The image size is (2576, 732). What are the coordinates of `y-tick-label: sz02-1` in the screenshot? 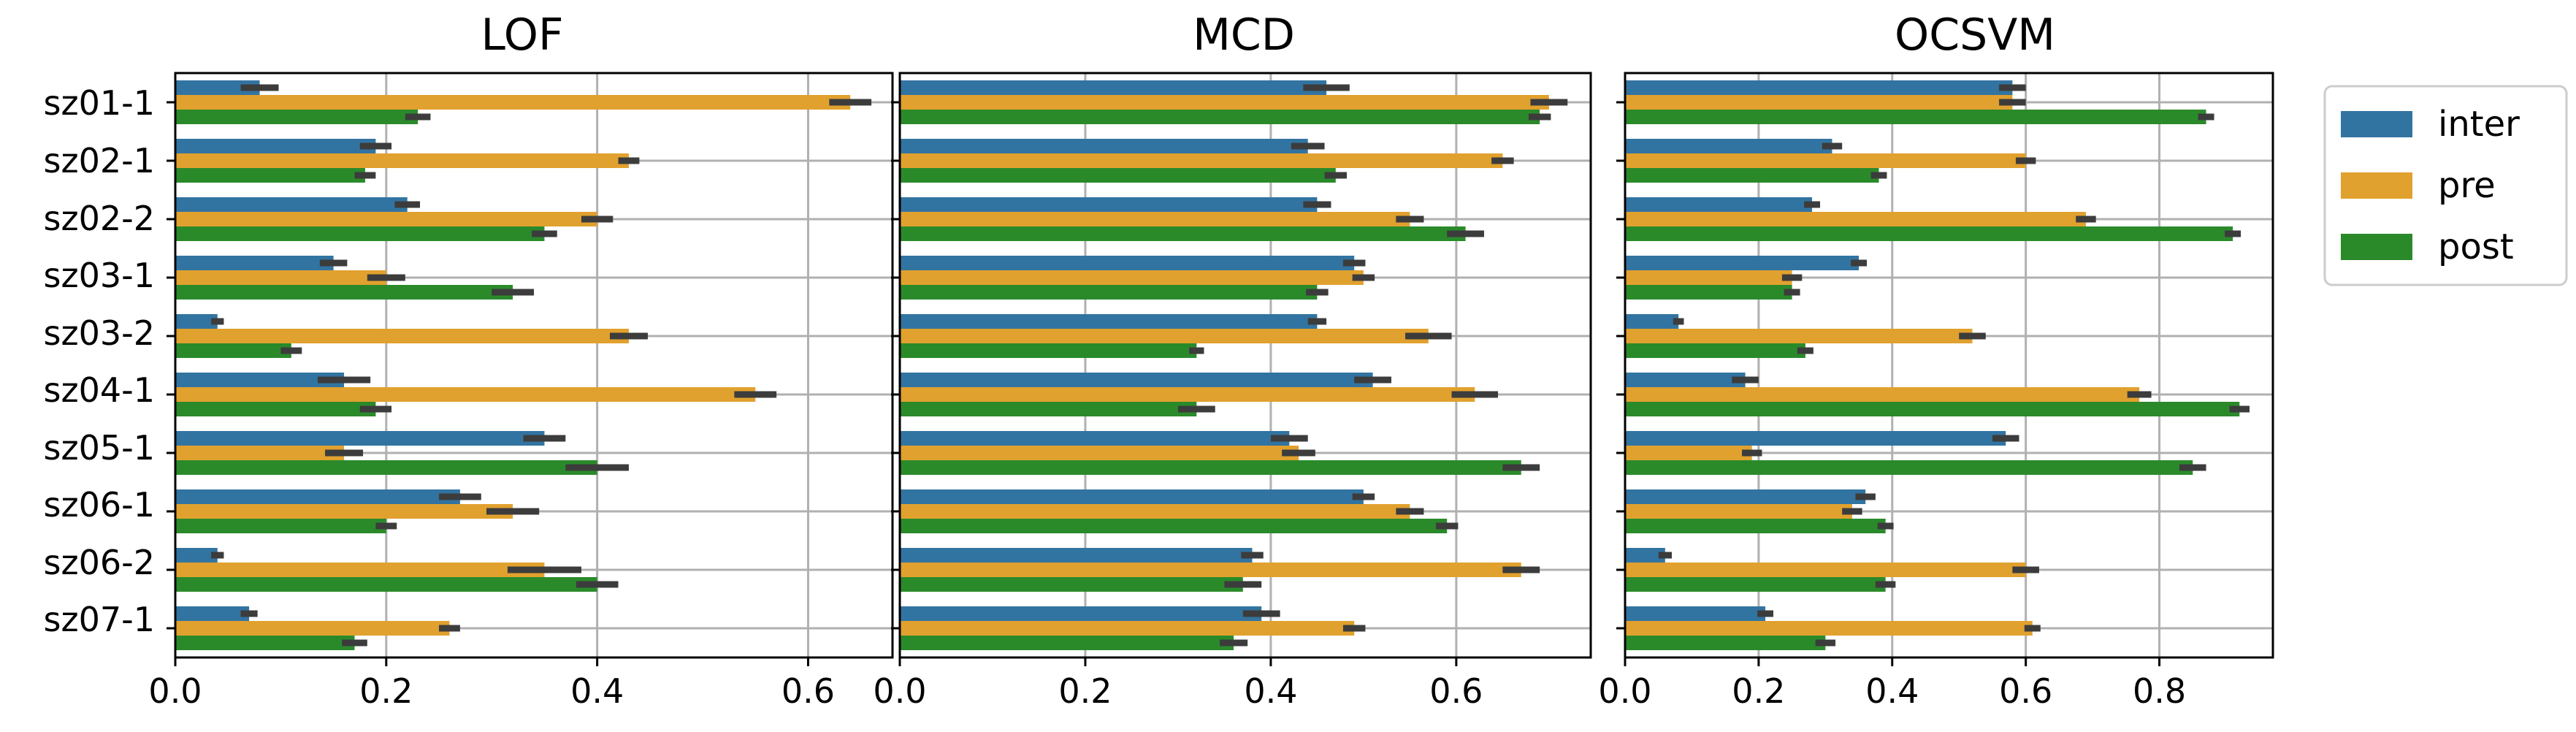 It's located at (99, 160).